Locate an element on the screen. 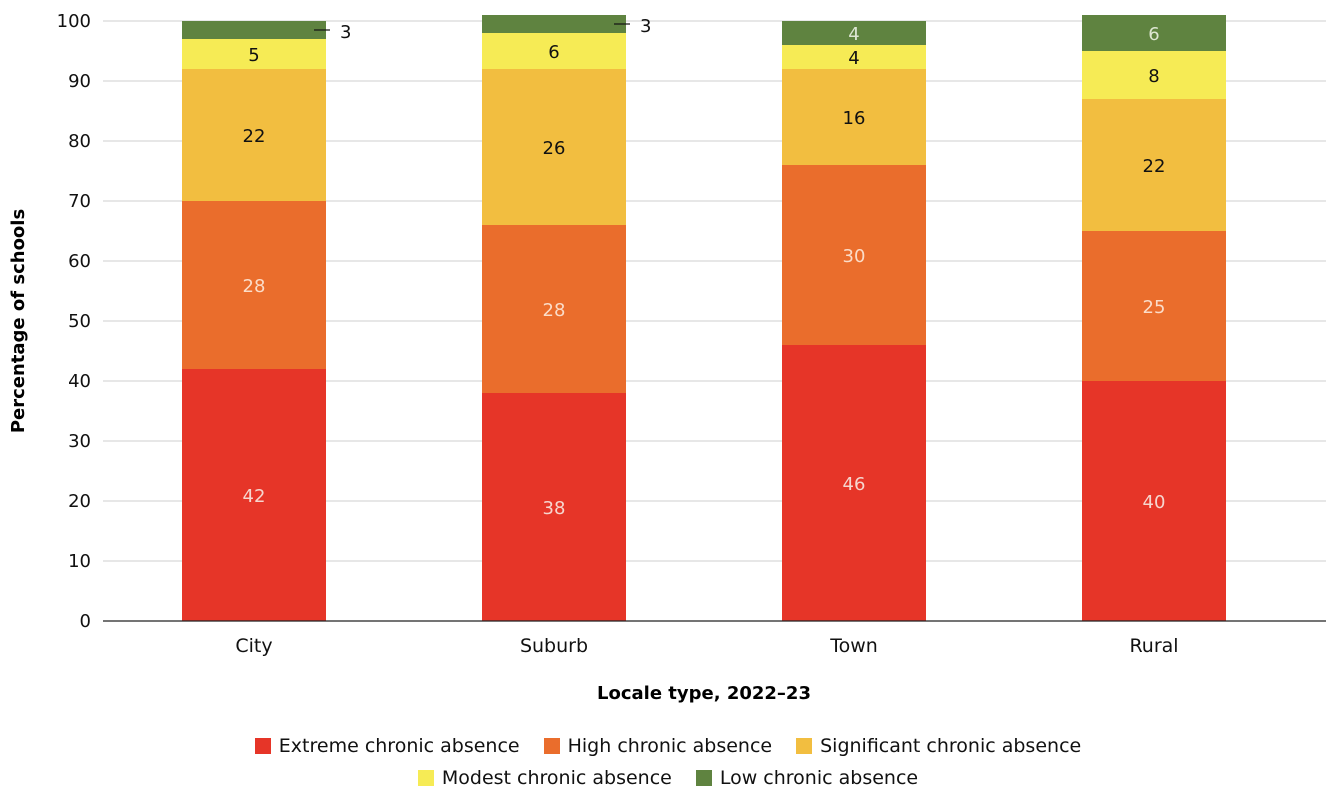  y-axis-ticks: 0 10 20 30 40 50 60 70 80 90 100 is located at coordinates (74, 321).